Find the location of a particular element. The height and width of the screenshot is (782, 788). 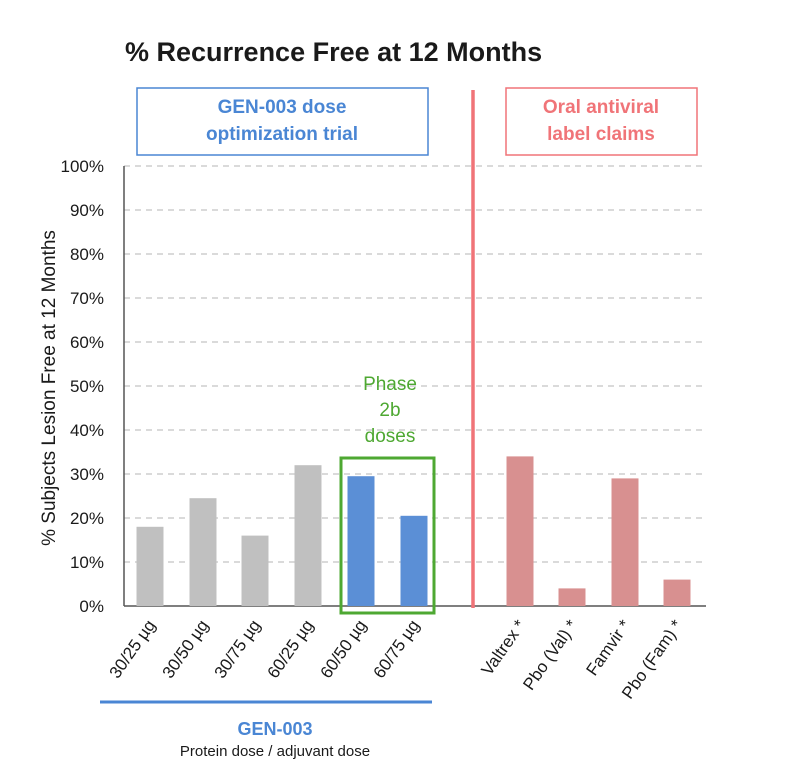

chart-title: % Recurrence Free at 12 Months is located at coordinates (333, 52).